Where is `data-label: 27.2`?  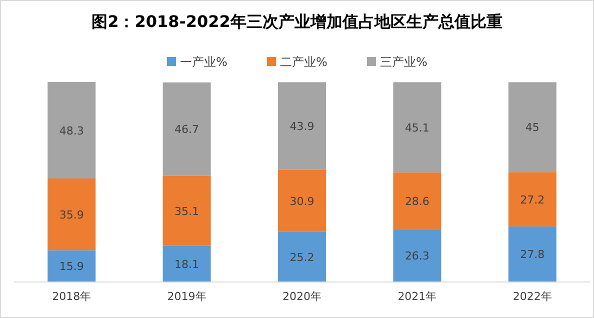 data-label: 27.2 is located at coordinates (532, 199).